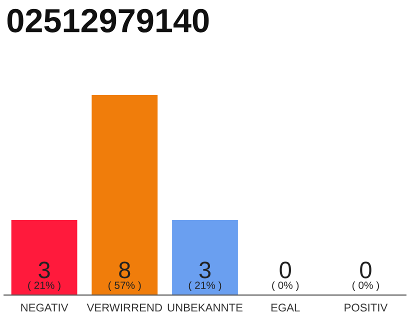  I want to click on x-tick-label: EGAL, so click(285, 308).